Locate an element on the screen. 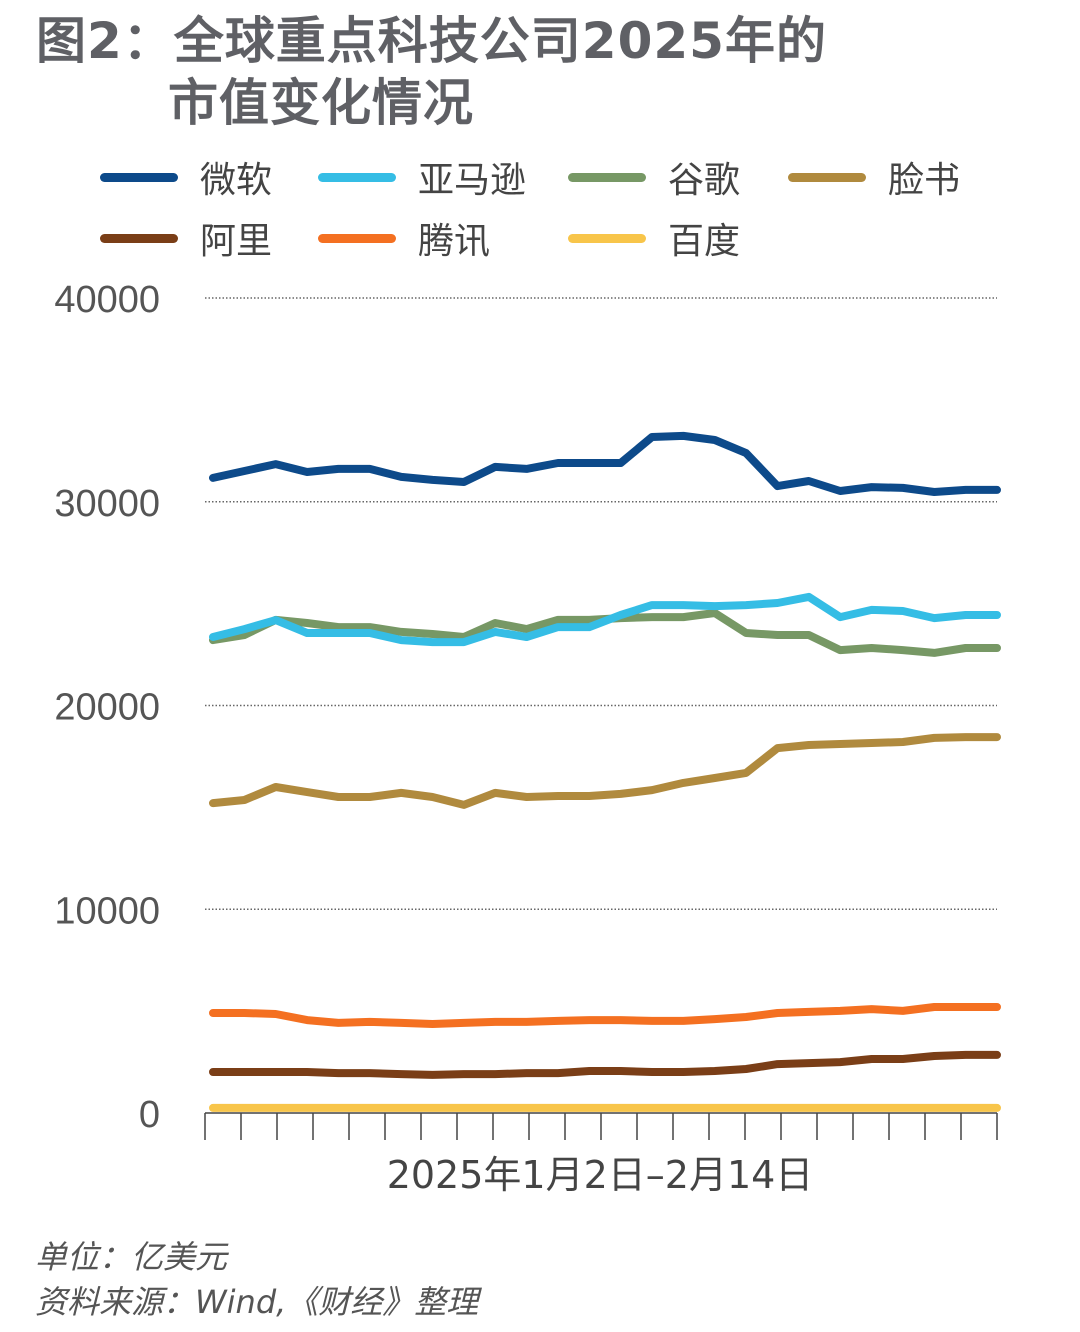 This screenshot has width=1080, height=1332. y-tick-label: 10000 is located at coordinates (107, 911).